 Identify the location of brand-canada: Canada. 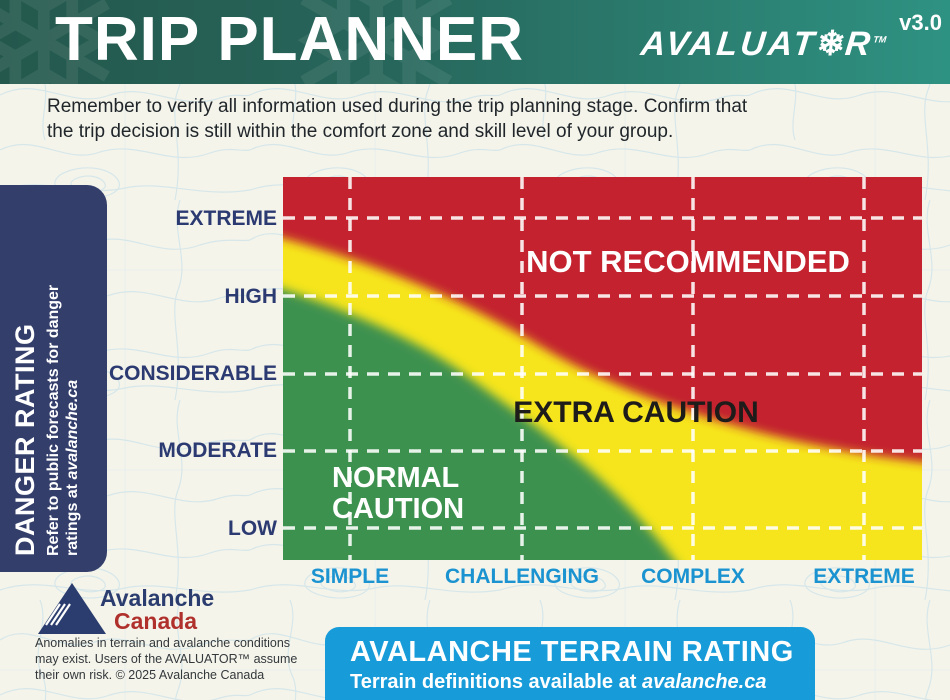
(156, 621).